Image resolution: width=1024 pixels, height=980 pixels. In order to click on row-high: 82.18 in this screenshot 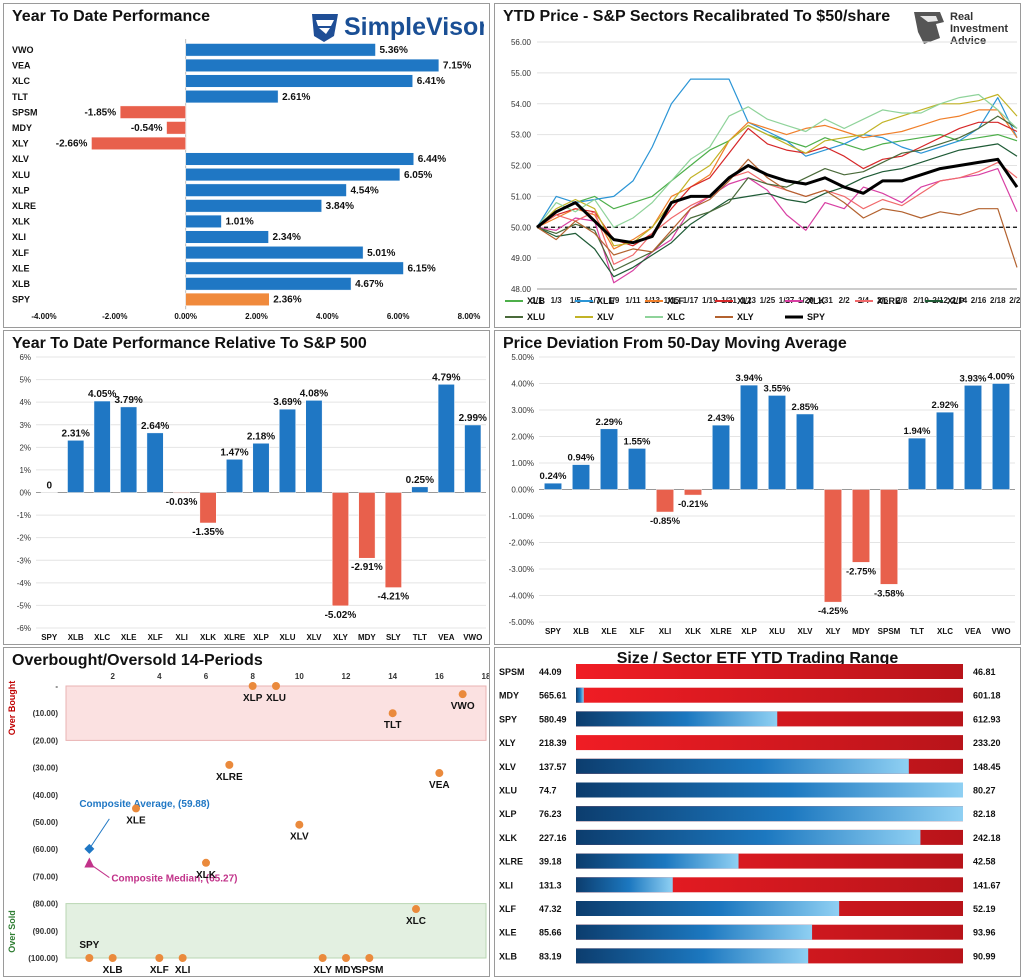, I will do `click(984, 814)`.